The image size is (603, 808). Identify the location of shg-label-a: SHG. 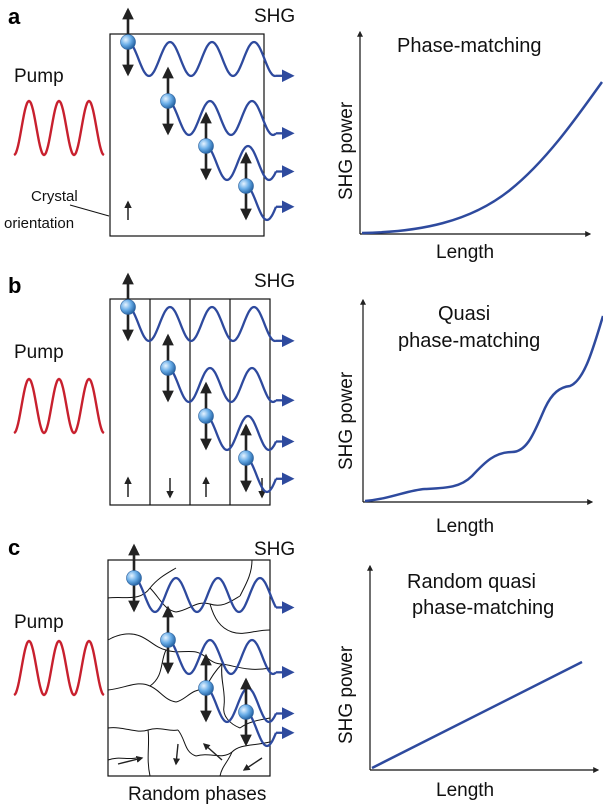
(274, 16).